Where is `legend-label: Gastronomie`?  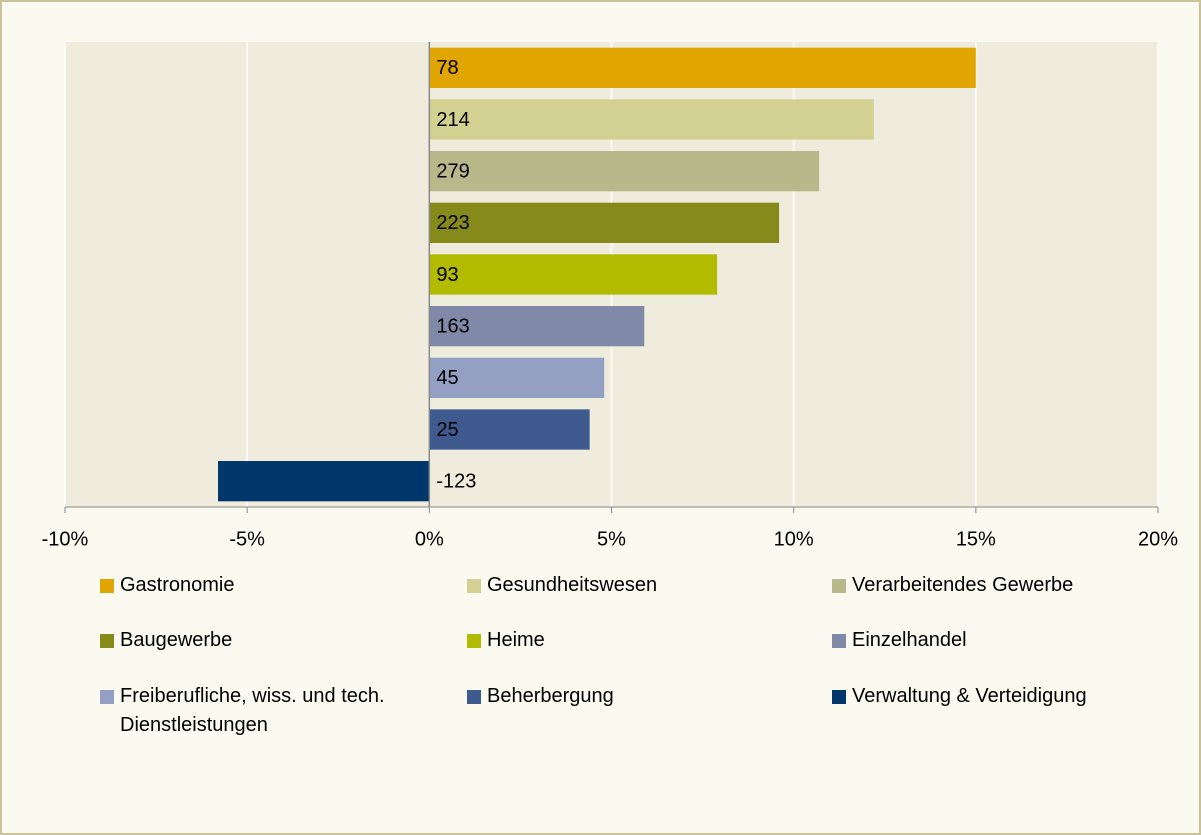 legend-label: Gastronomie is located at coordinates (177, 585).